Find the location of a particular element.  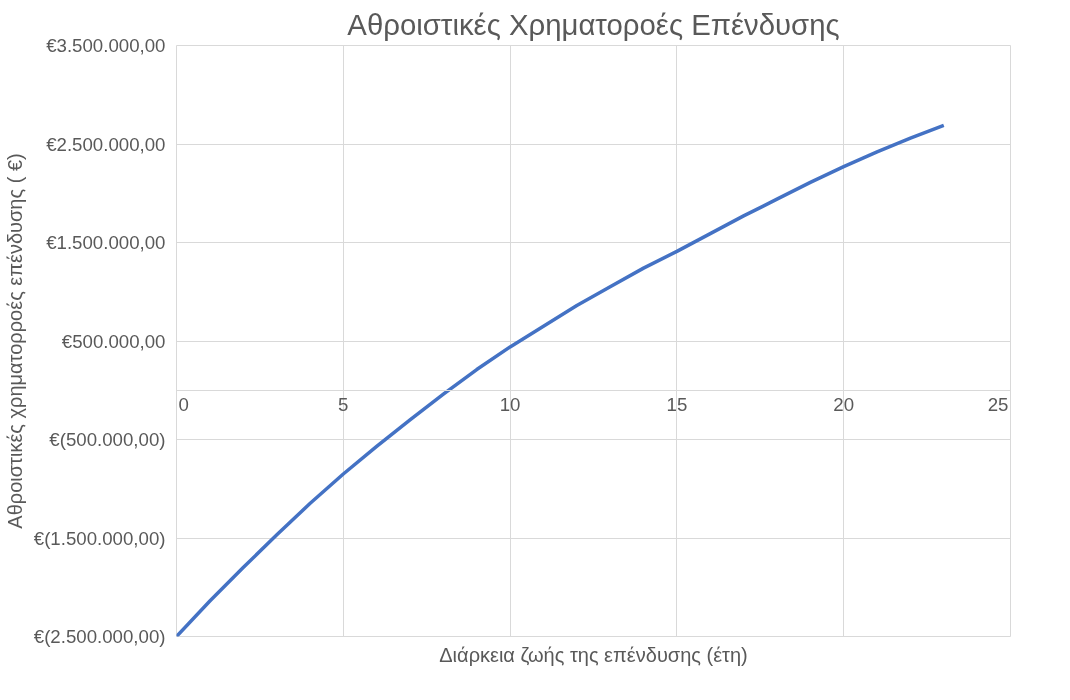

y-tick-label: €2.500.000,00 is located at coordinates (106, 144).